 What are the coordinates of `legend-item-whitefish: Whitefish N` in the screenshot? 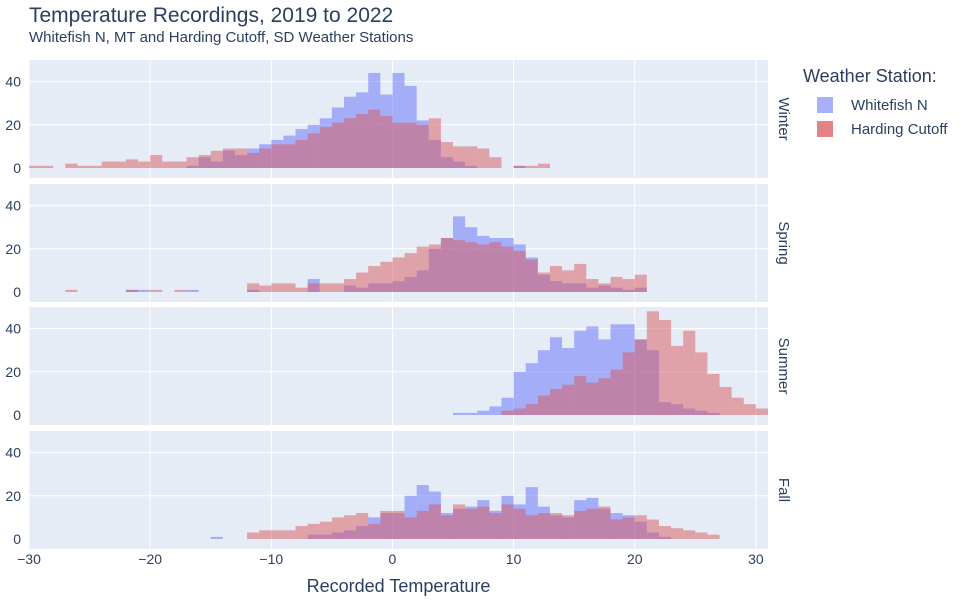 It's located at (882, 105).